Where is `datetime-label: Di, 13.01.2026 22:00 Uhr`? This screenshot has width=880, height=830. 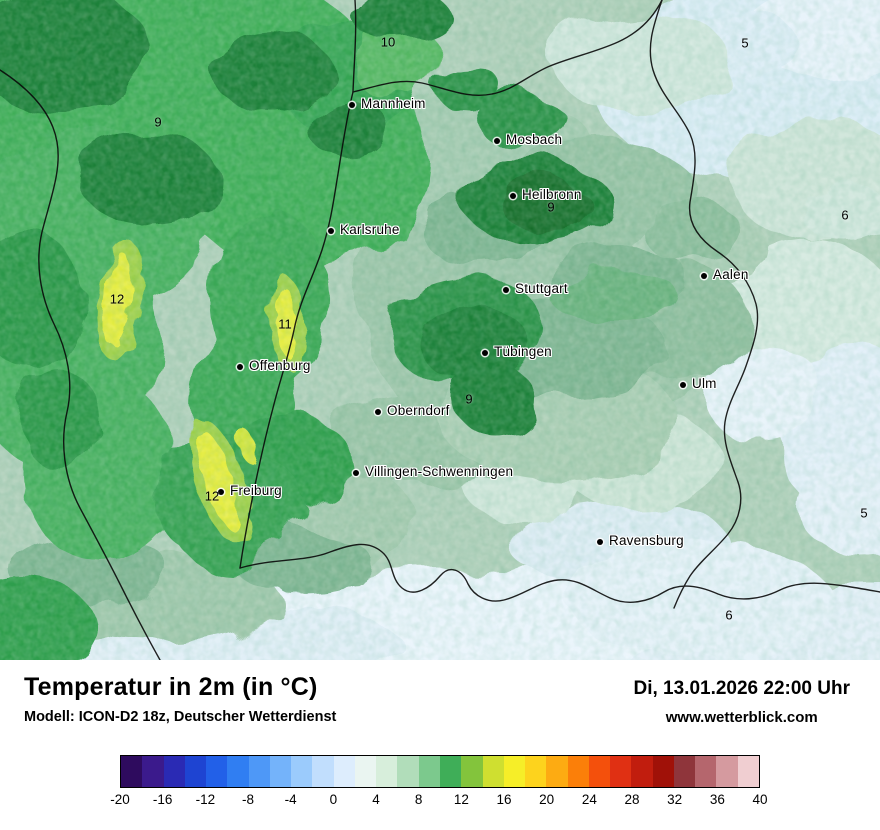
datetime-label: Di, 13.01.2026 22:00 Uhr is located at coordinates (741, 688).